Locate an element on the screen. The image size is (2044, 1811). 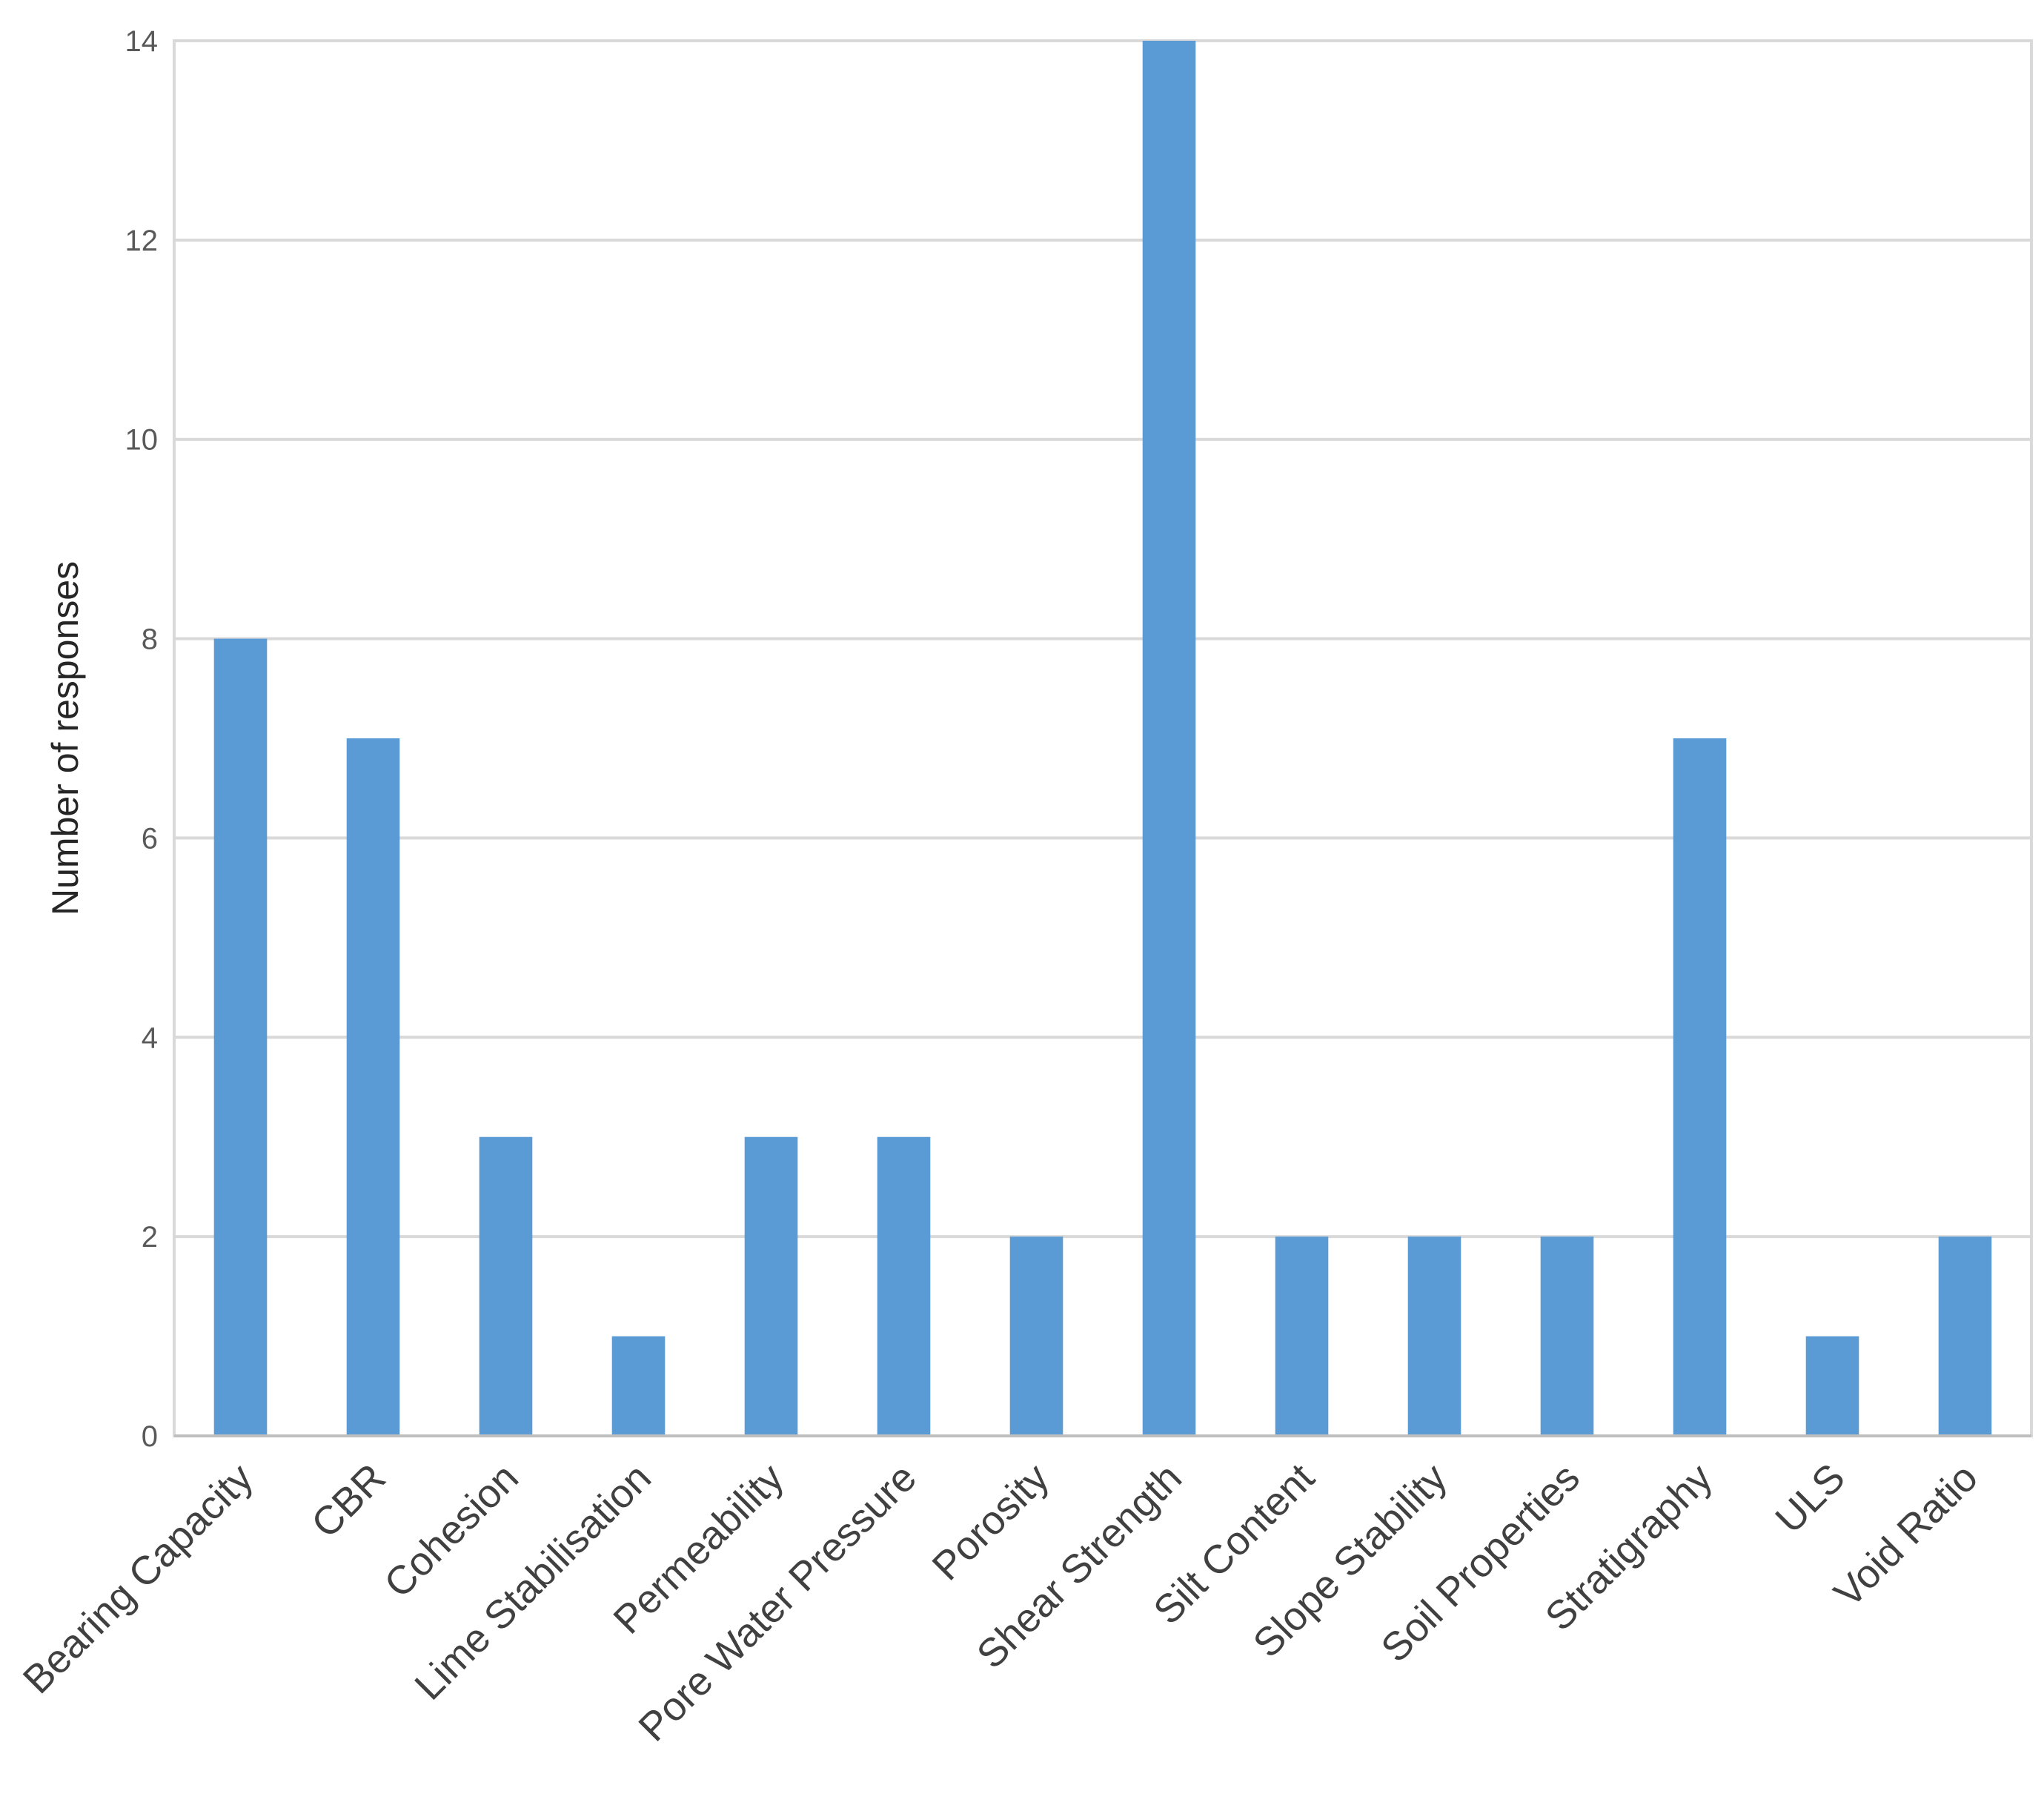
y-axis-title: Number of responses is located at coordinates (65, 738).